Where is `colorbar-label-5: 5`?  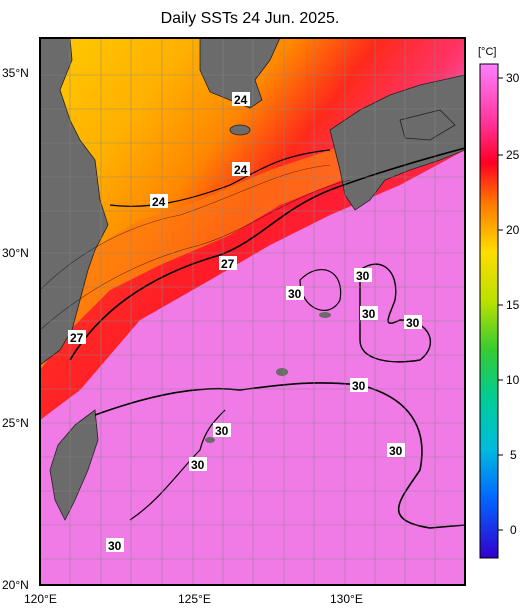
colorbar-label-5: 5 is located at coordinates (513, 455).